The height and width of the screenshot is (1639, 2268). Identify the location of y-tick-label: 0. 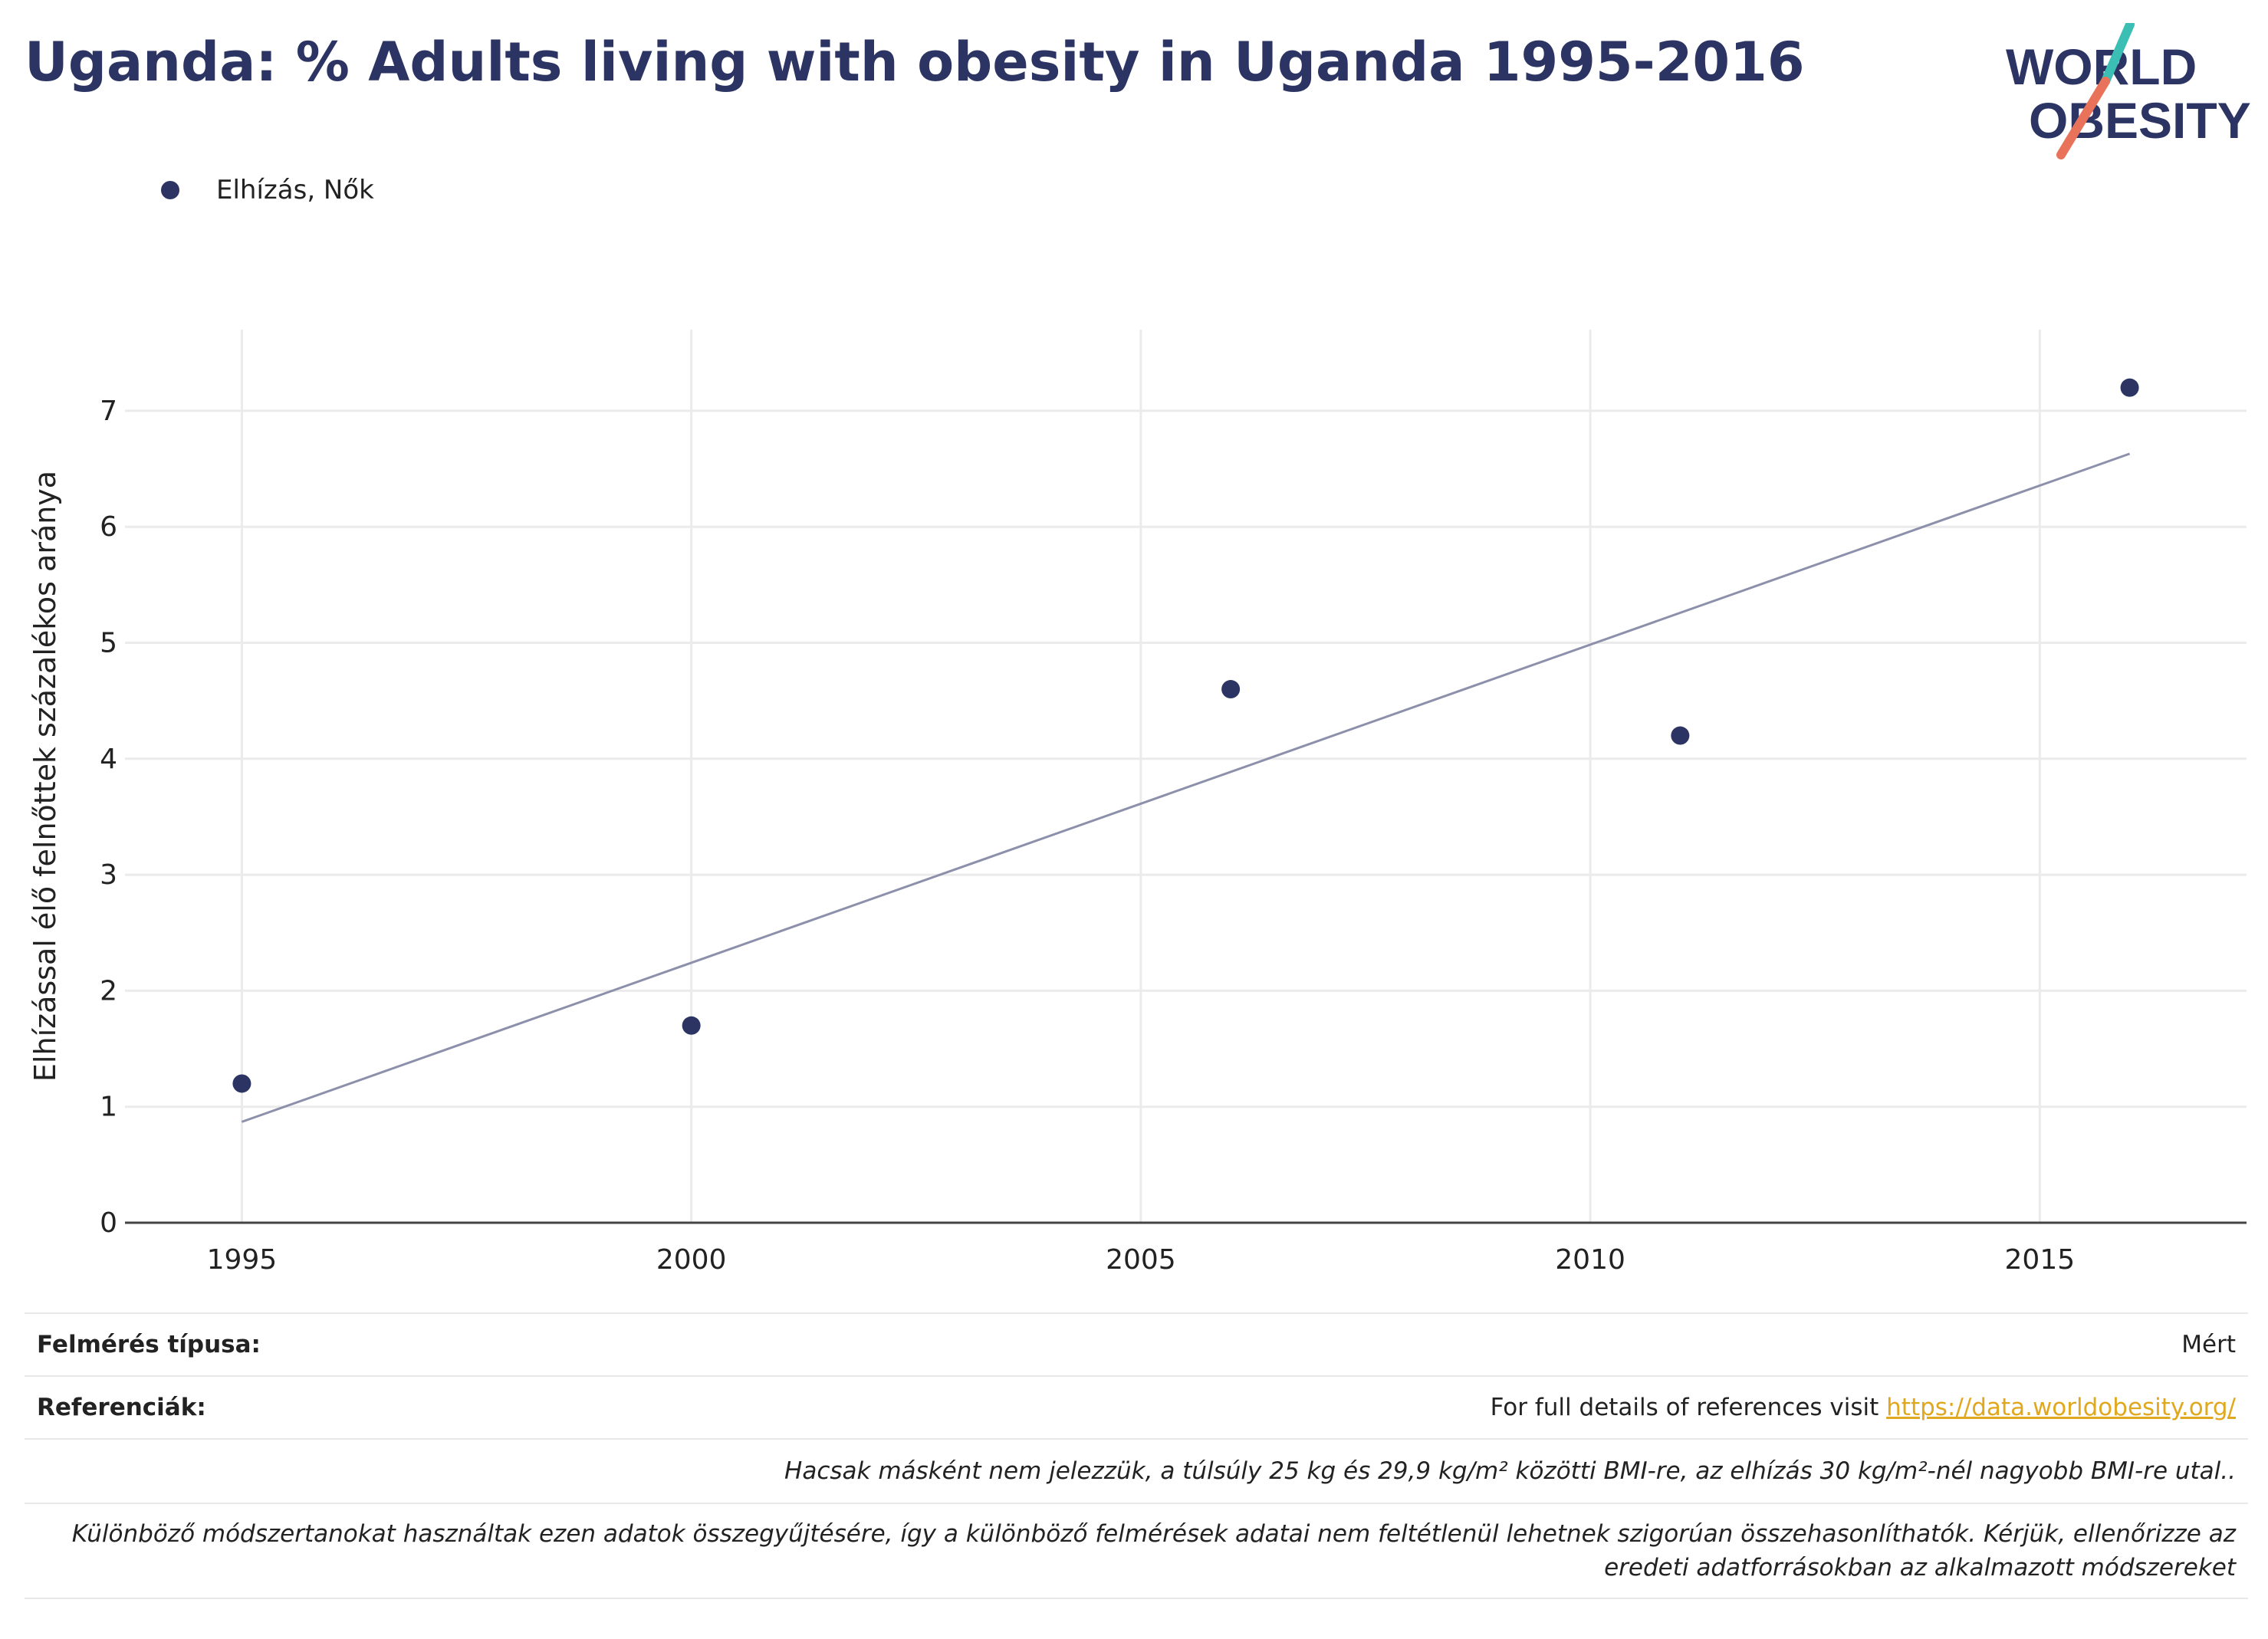
(109, 1223).